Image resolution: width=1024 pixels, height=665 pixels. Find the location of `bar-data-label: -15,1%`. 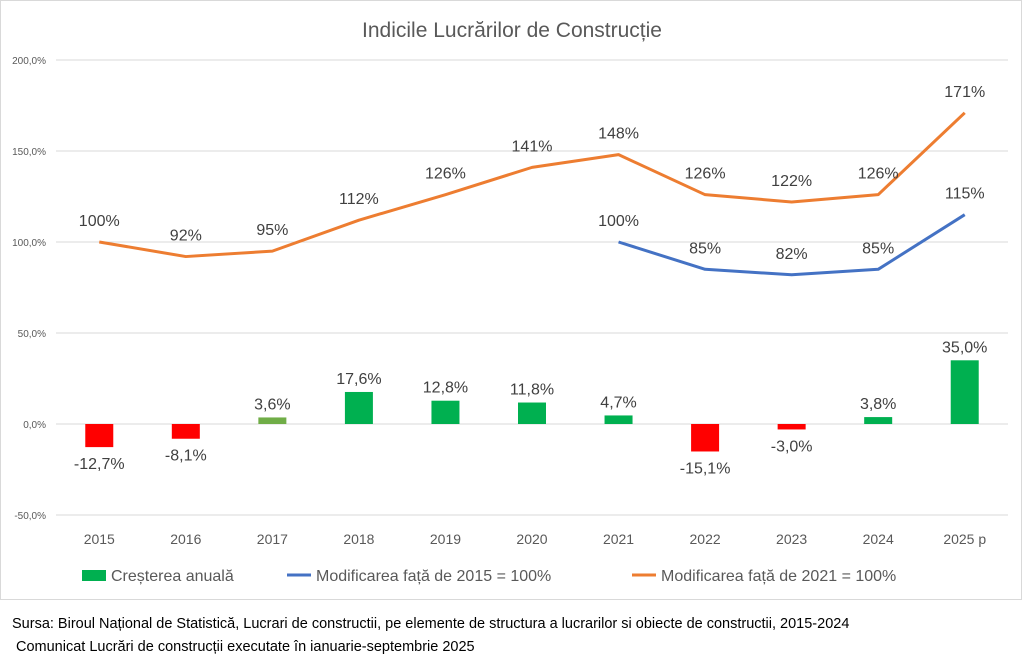

bar-data-label: -15,1% is located at coordinates (705, 468).